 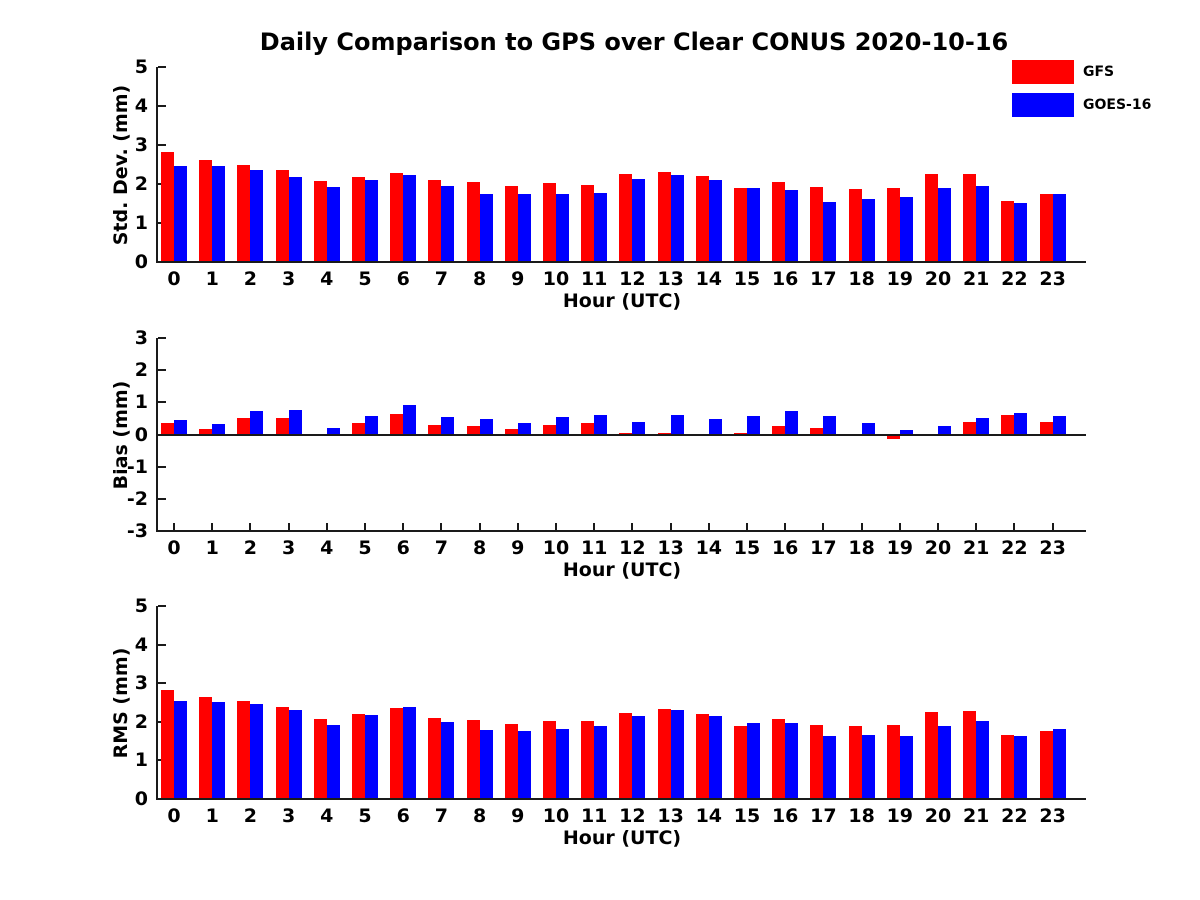 What do you see at coordinates (1043, 72) in the screenshot?
I see `gfs-color-swatch` at bounding box center [1043, 72].